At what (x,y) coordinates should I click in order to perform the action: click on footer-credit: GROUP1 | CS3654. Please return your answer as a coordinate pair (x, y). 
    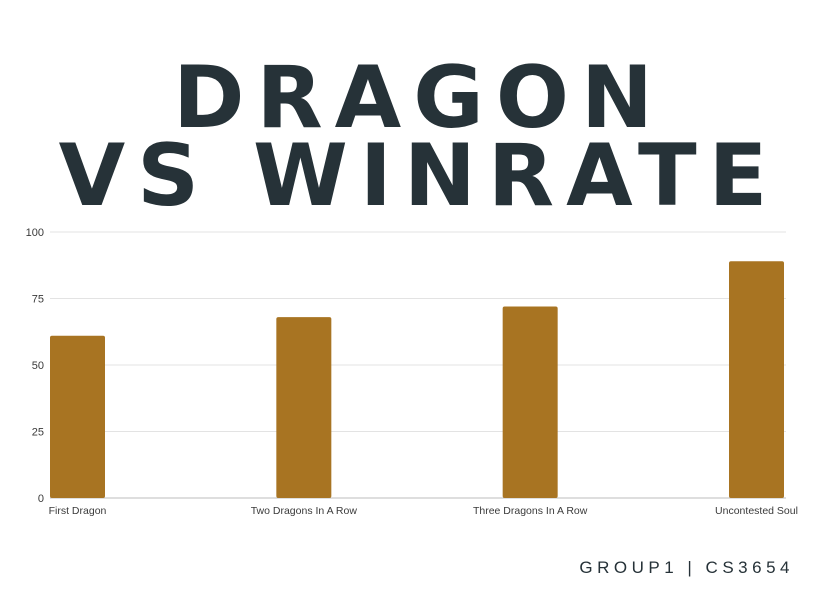
    Looking at the image, I should click on (686, 567).